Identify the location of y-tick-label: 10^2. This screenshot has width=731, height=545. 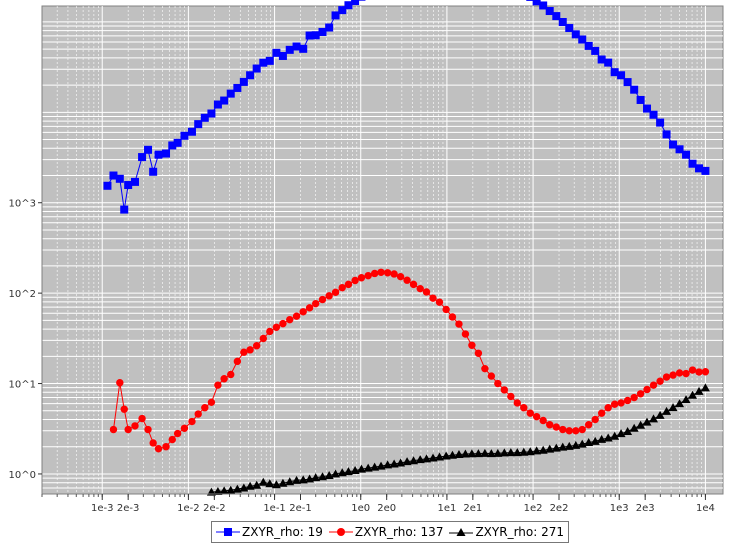
(22, 294).